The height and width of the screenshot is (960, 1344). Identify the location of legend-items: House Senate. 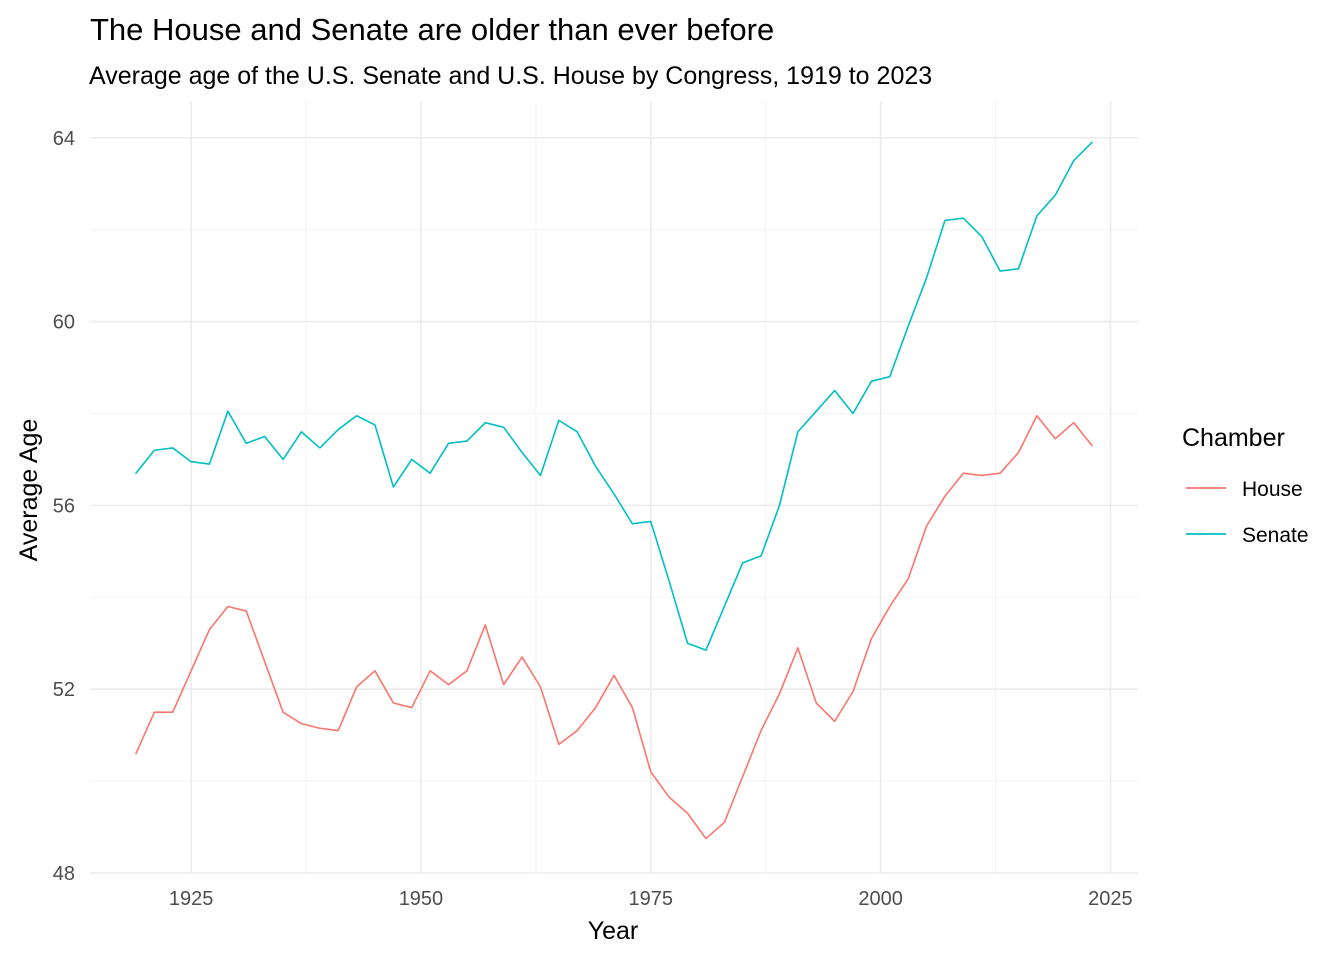
(1247, 512).